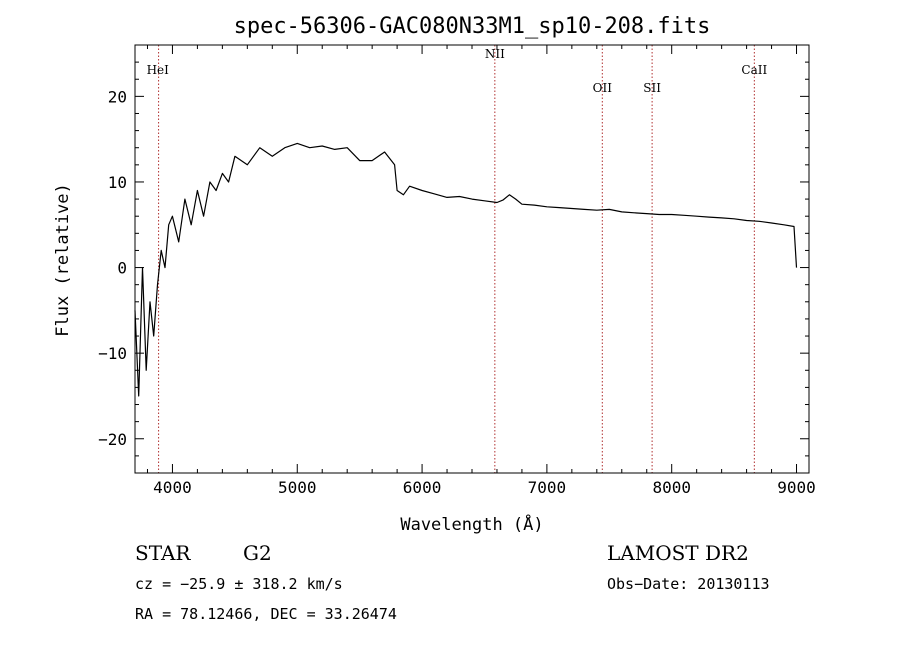 This screenshot has width=900, height=649. Describe the element at coordinates (257, 553) in the screenshot. I see `object-subclass: G2` at that location.